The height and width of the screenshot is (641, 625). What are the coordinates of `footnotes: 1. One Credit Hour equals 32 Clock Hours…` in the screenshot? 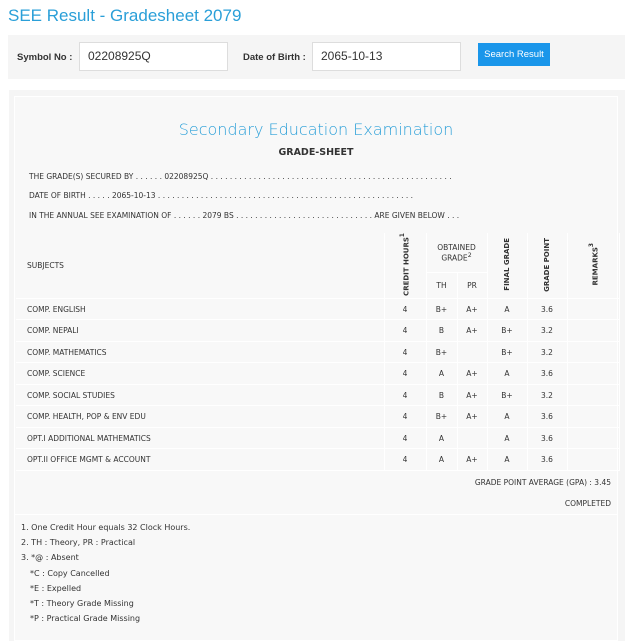 It's located at (105, 573).